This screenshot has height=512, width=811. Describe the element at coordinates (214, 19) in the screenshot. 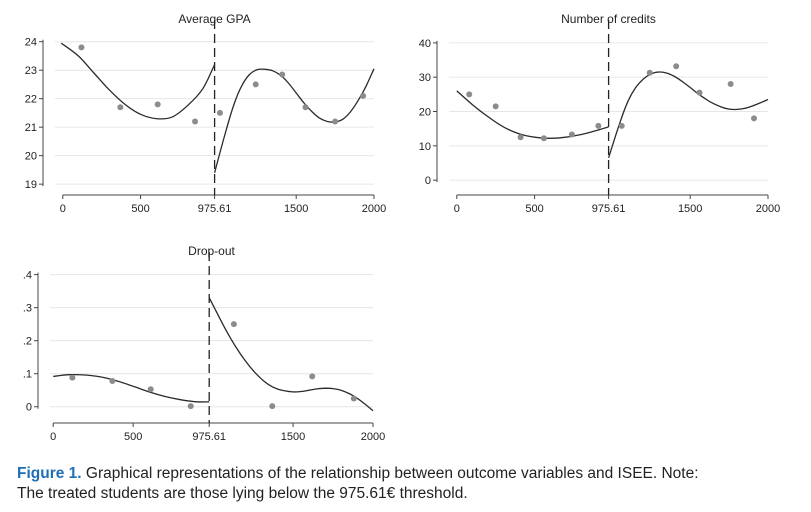

I see `chart-title: Average GPA` at that location.